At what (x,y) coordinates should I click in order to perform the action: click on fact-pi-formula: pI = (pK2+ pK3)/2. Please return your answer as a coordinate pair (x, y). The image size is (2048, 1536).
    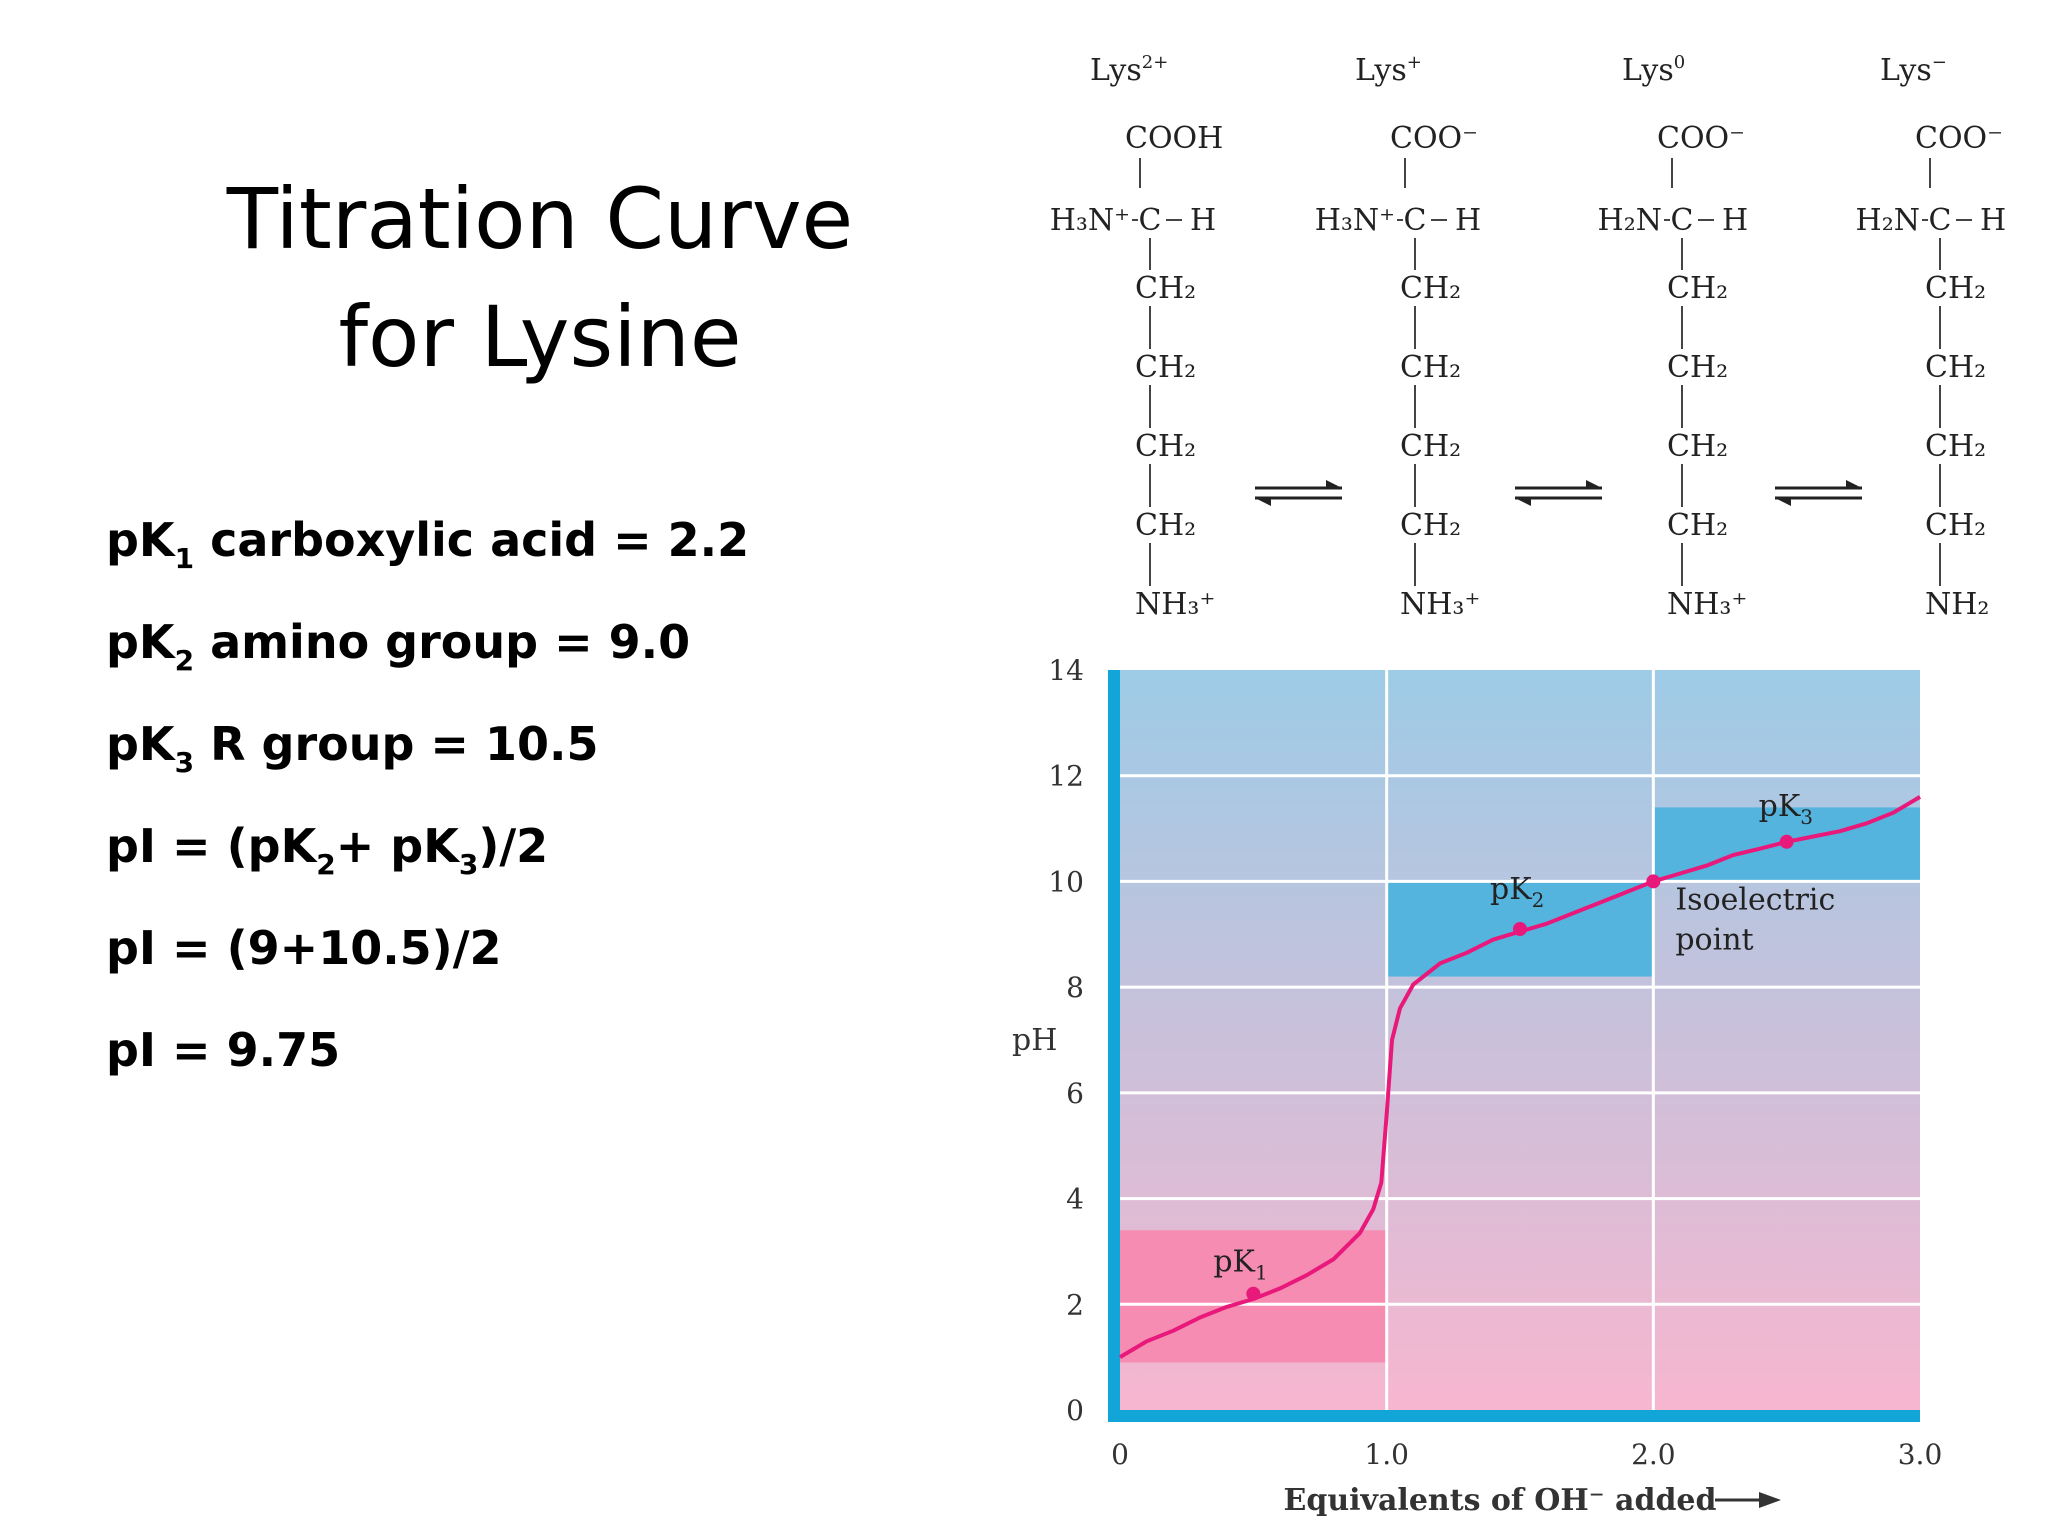
    Looking at the image, I should click on (327, 850).